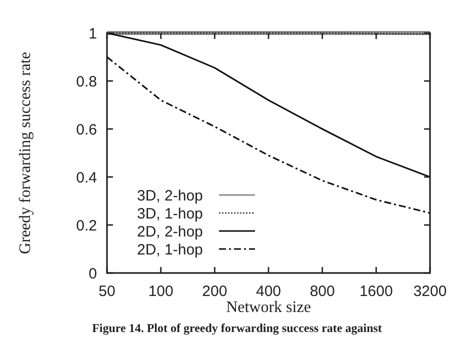  I want to click on y-tick-label: 0.6, so click(86, 129).